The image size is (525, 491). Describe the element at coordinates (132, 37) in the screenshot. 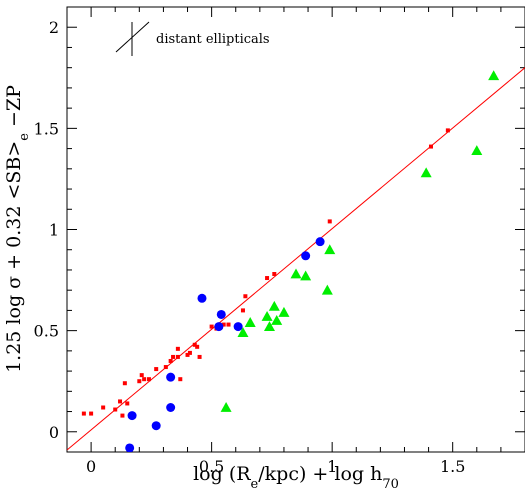

I see `legend-error-cross-diagonal` at that location.